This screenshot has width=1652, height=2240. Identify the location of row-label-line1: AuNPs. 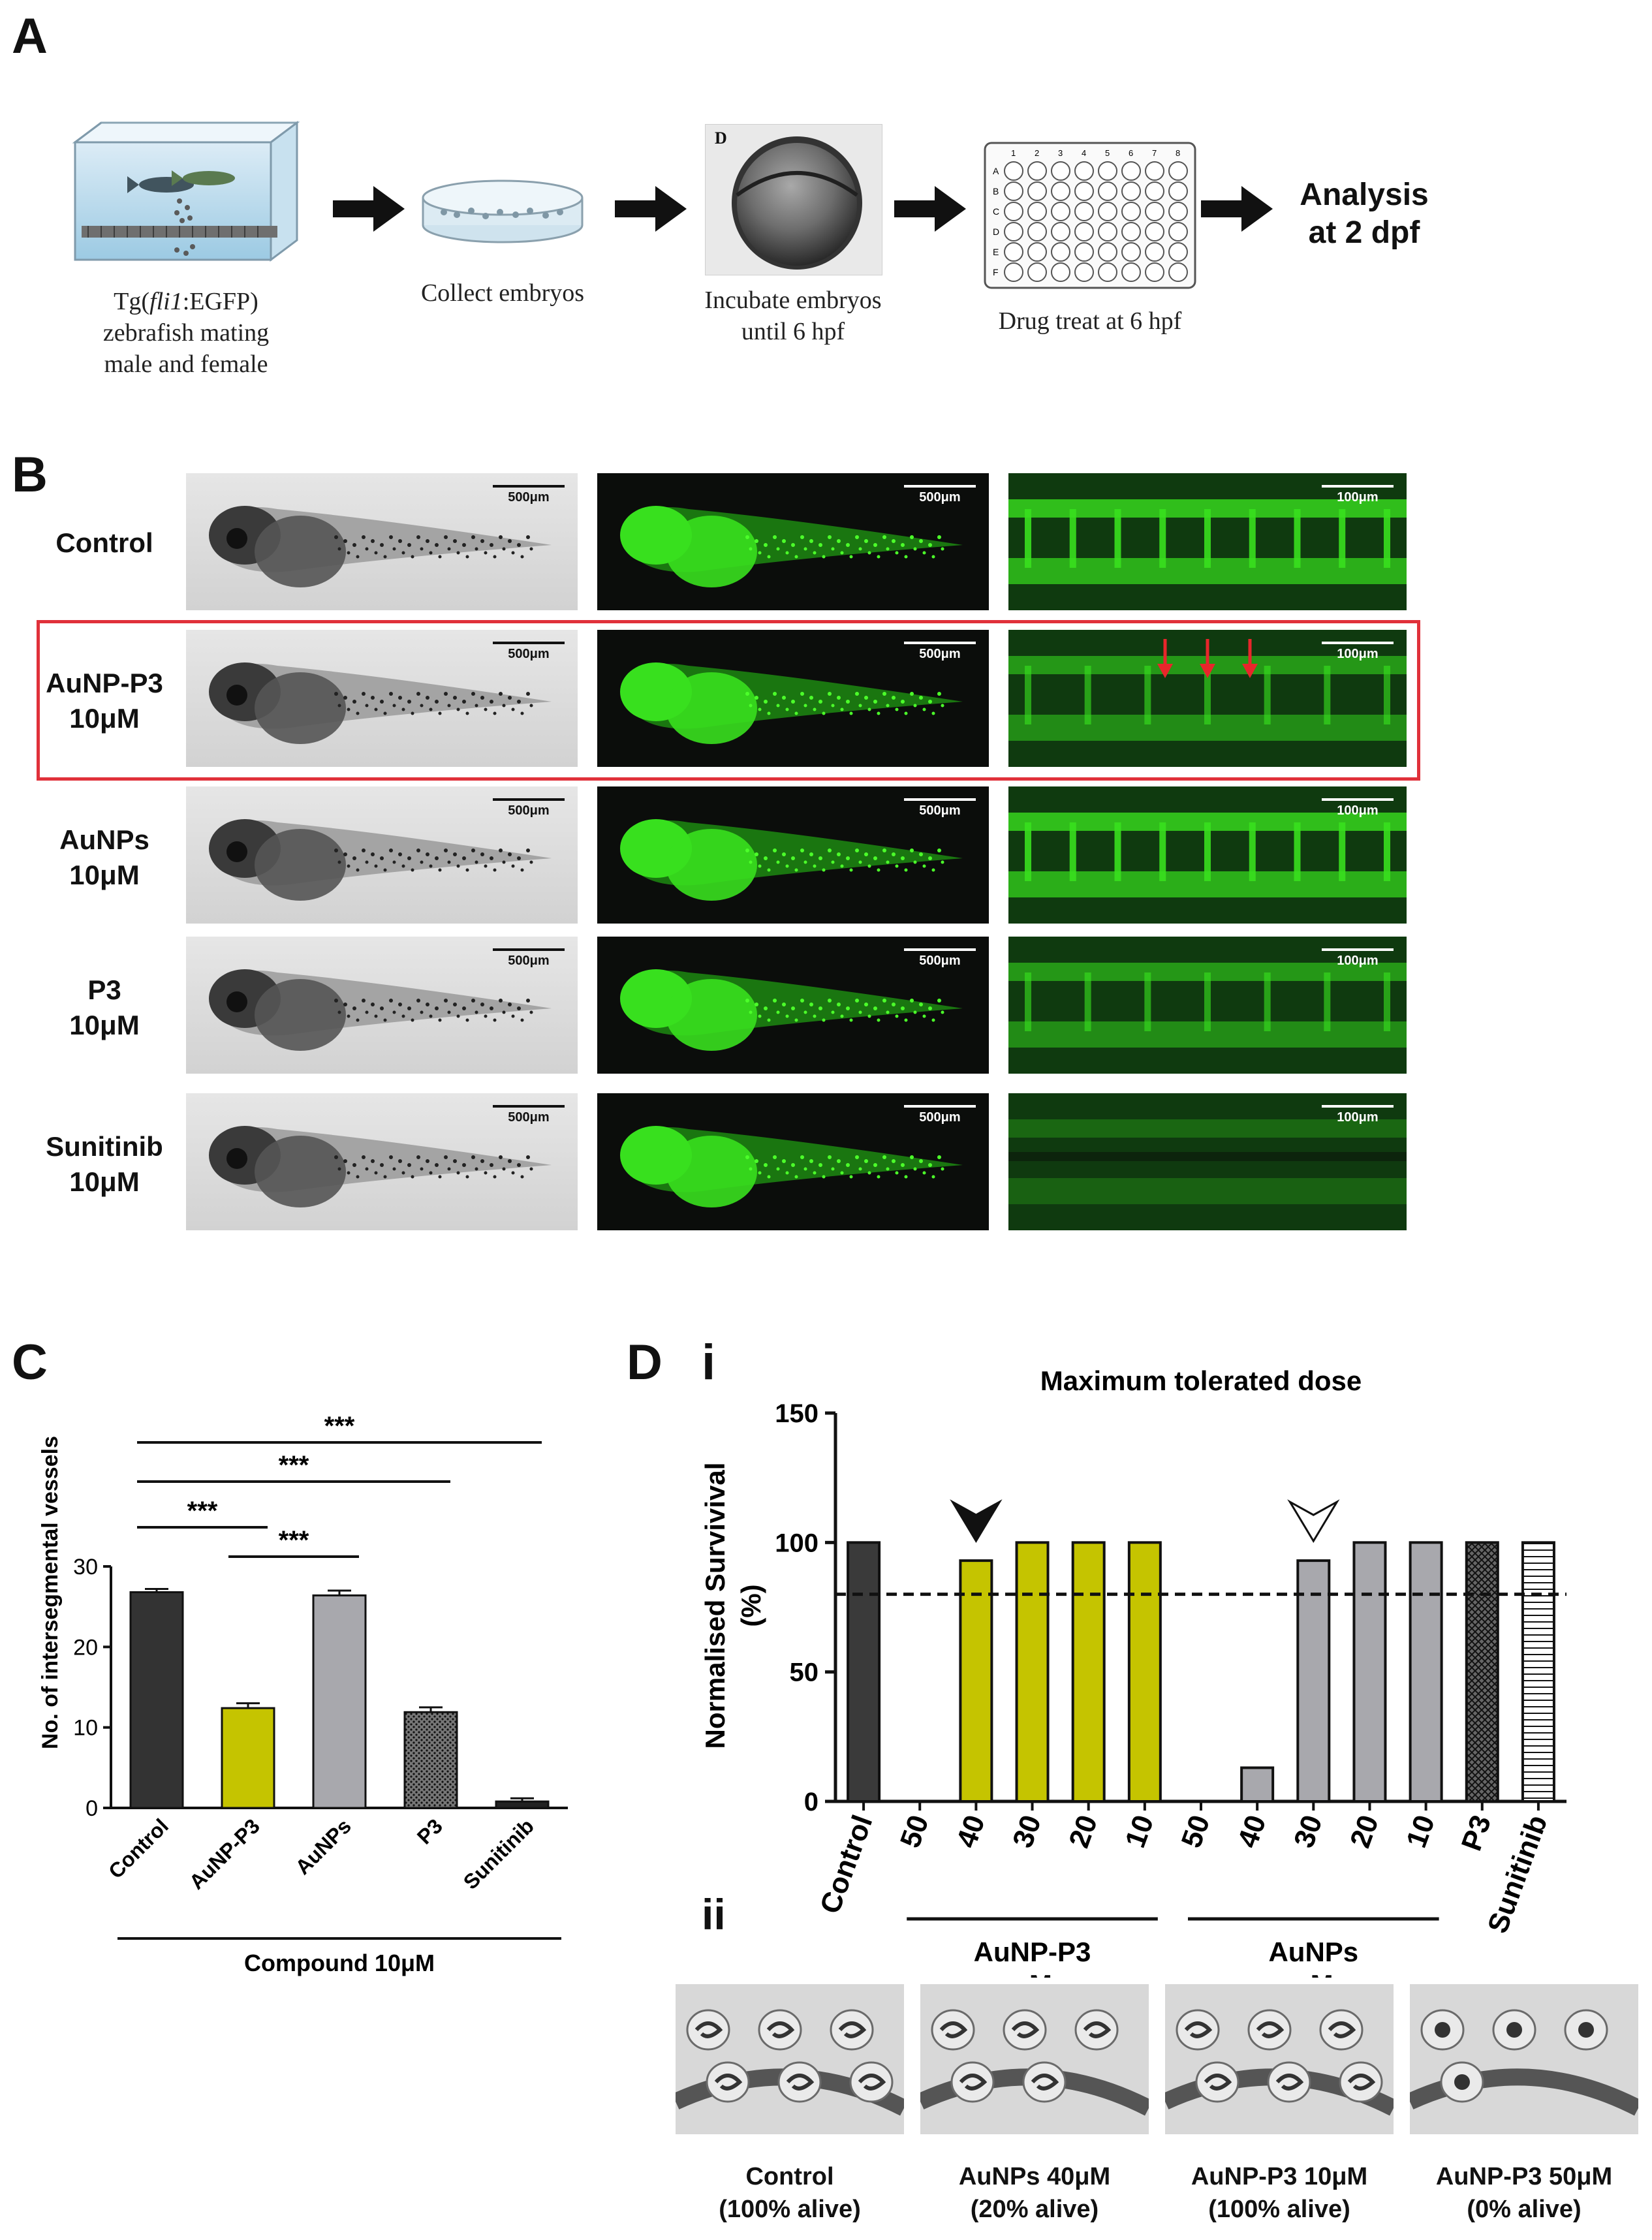
(104, 839).